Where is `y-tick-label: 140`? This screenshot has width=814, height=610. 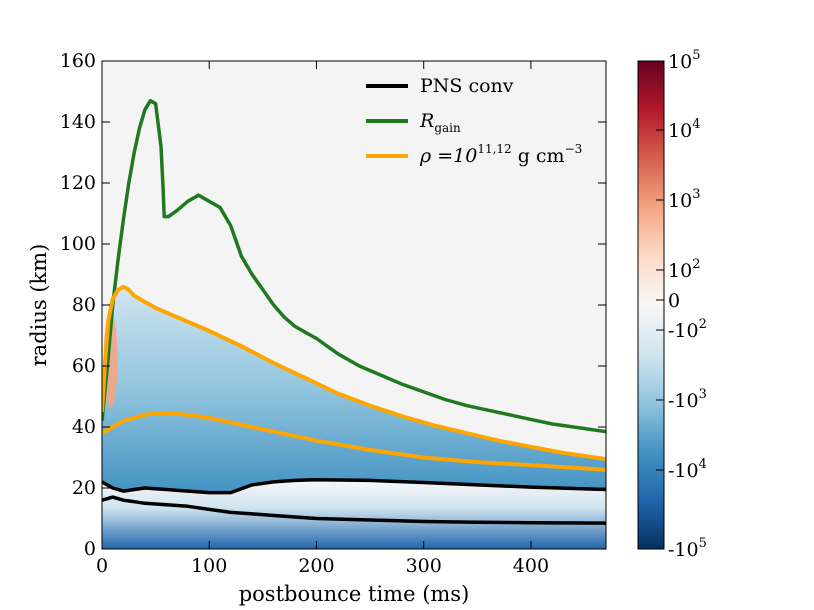 y-tick-label: 140 is located at coordinates (78, 122).